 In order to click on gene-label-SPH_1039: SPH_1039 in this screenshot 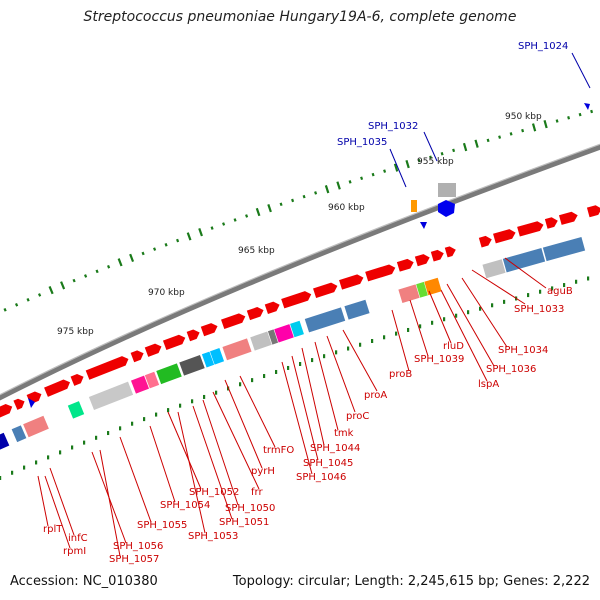, I will do `click(439, 359)`.